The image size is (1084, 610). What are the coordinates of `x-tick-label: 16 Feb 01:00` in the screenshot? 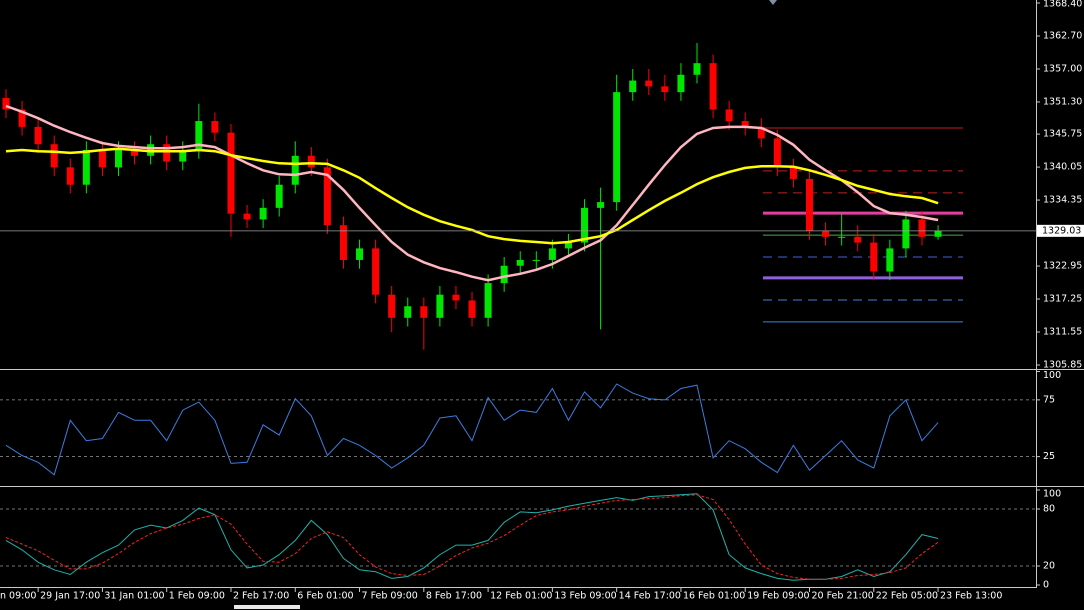 It's located at (714, 596).